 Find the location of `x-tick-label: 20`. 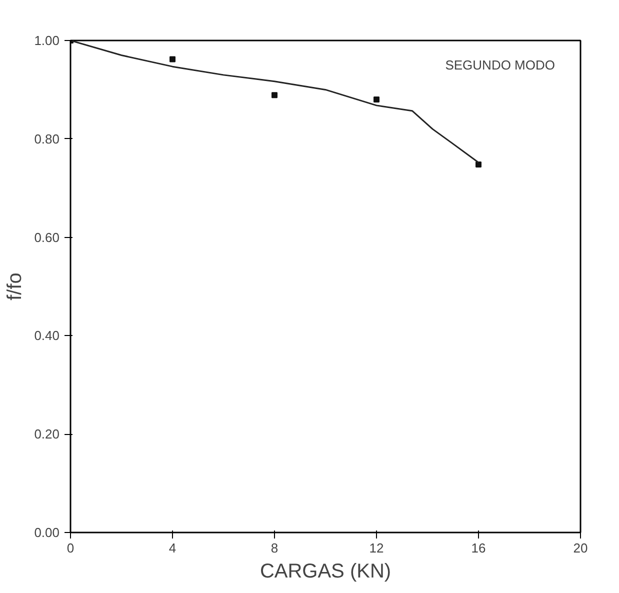

x-tick-label: 20 is located at coordinates (580, 548).